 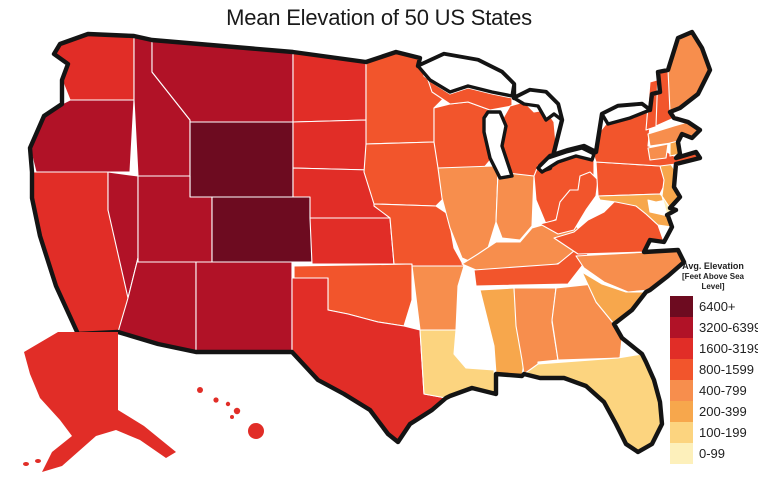 I want to click on legend-label: 3200-6399, so click(x=728, y=327).